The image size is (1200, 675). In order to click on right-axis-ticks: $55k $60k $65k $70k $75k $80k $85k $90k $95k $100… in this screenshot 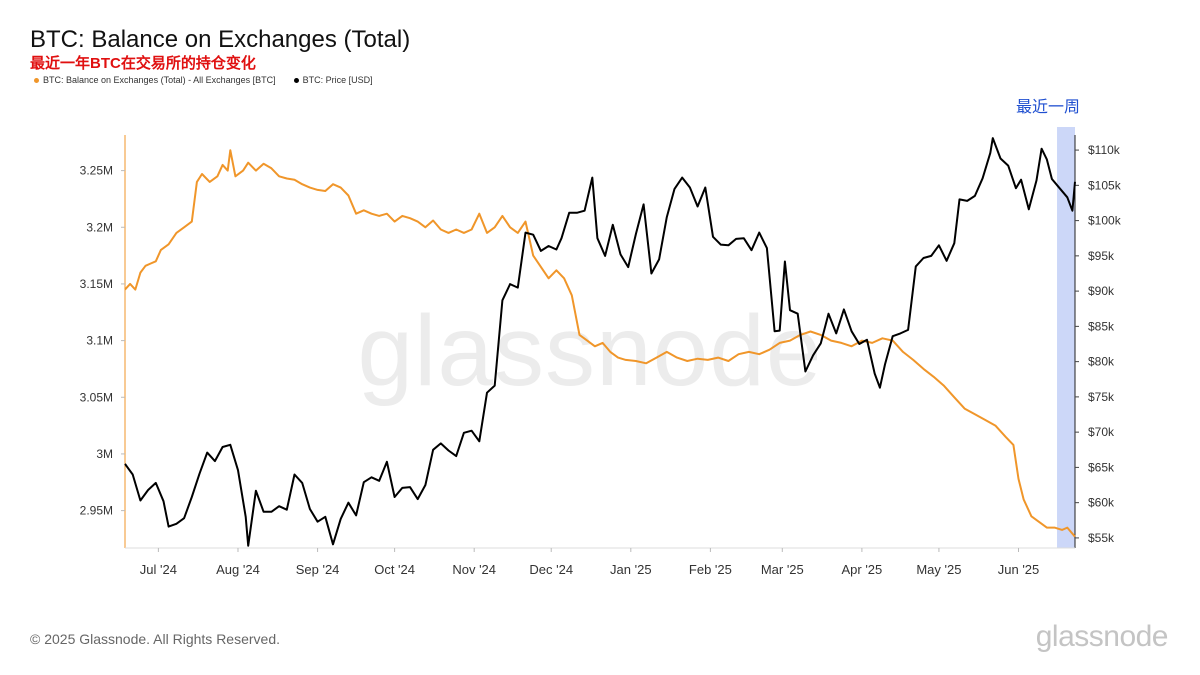, I will do `click(1098, 344)`.